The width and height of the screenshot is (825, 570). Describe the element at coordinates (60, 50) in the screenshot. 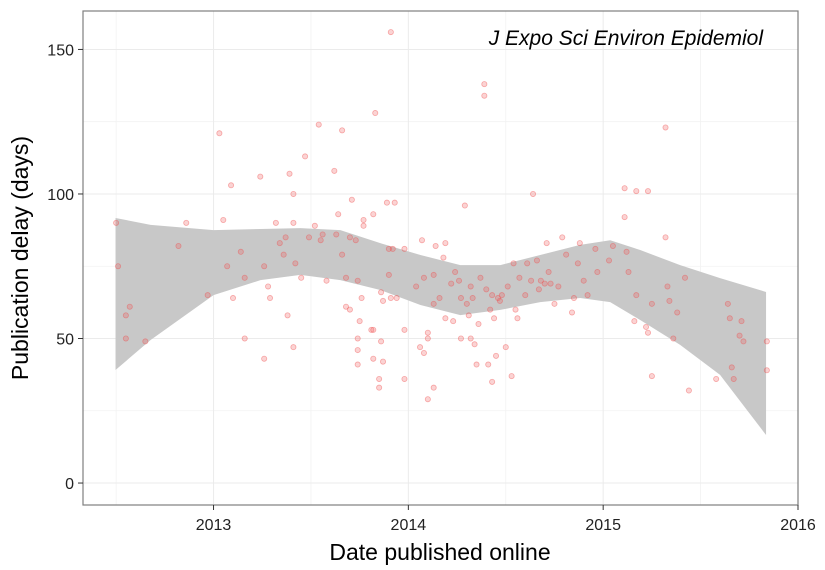

I see `y-tick-label: 150` at that location.